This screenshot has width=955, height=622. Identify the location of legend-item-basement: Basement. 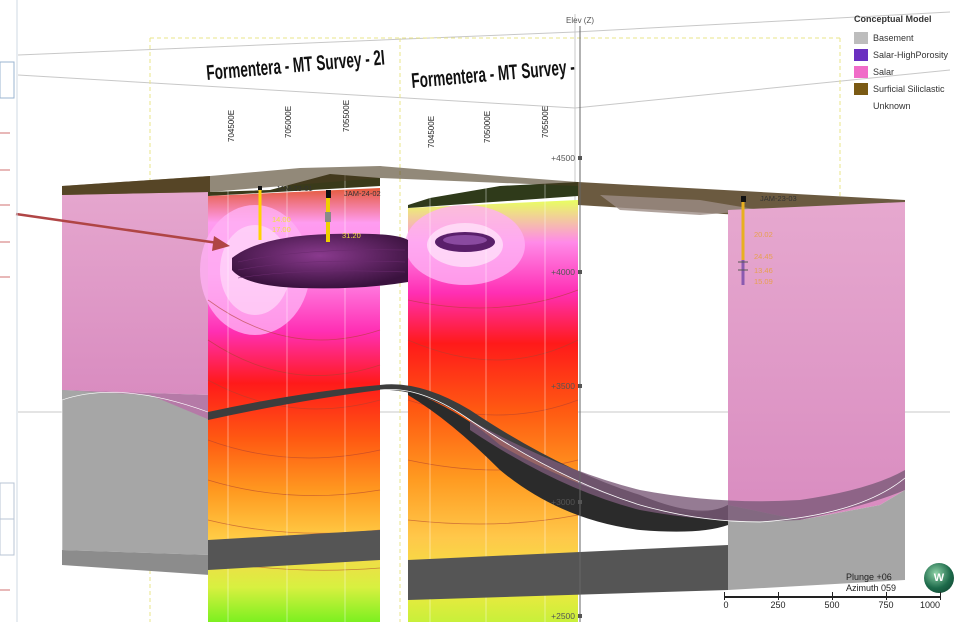
(904, 37).